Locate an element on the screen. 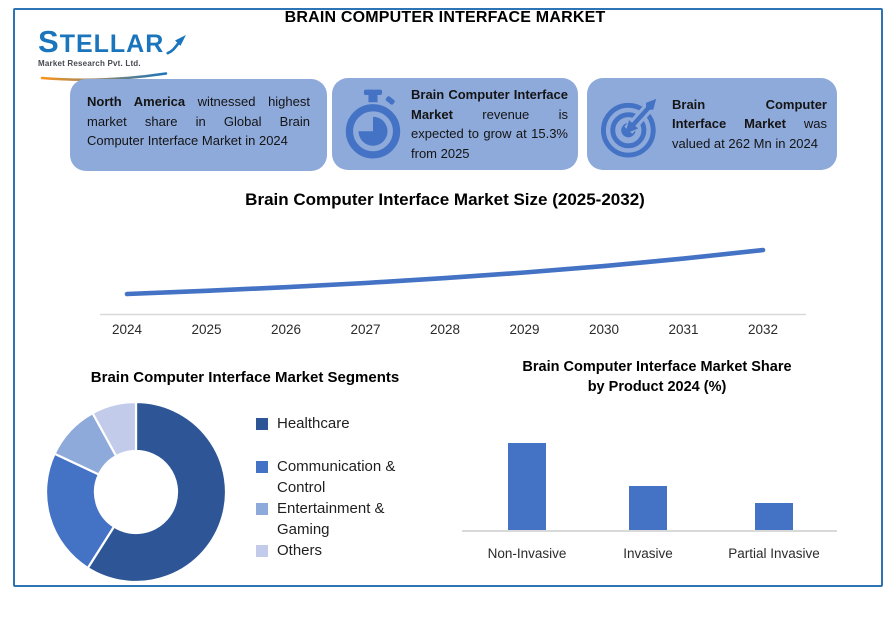 The height and width of the screenshot is (621, 890). x-axis-label-2030: 2030 is located at coordinates (604, 329).